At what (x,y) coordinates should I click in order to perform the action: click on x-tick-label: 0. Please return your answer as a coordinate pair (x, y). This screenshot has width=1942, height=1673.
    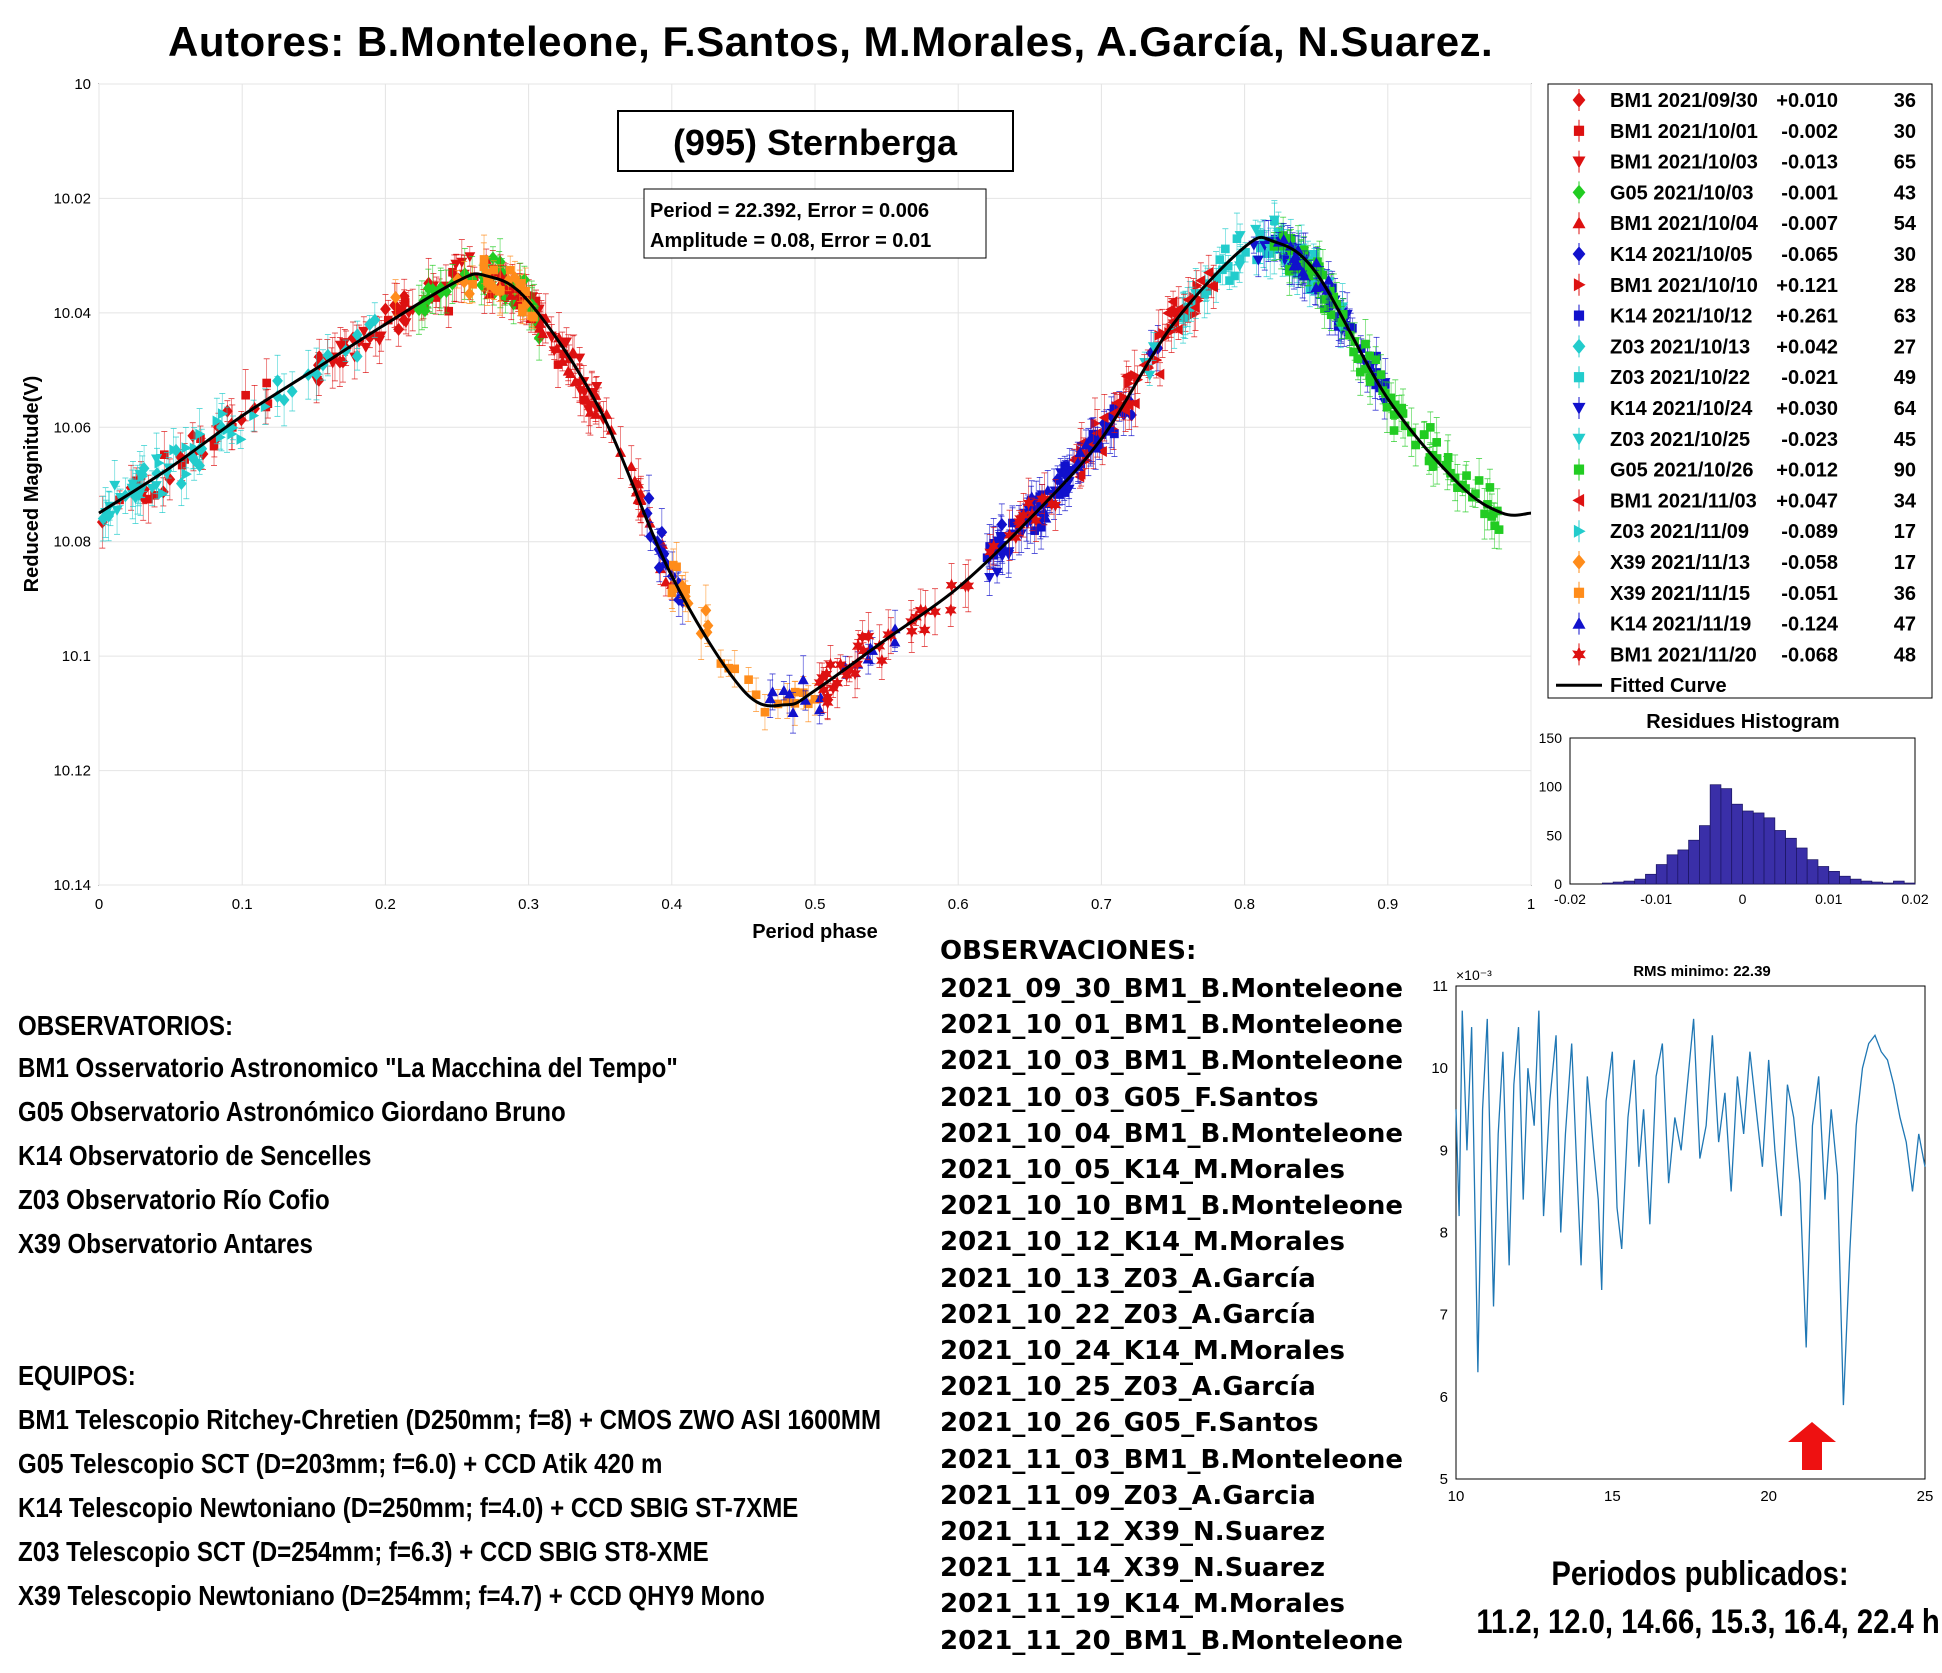
    Looking at the image, I should click on (99, 904).